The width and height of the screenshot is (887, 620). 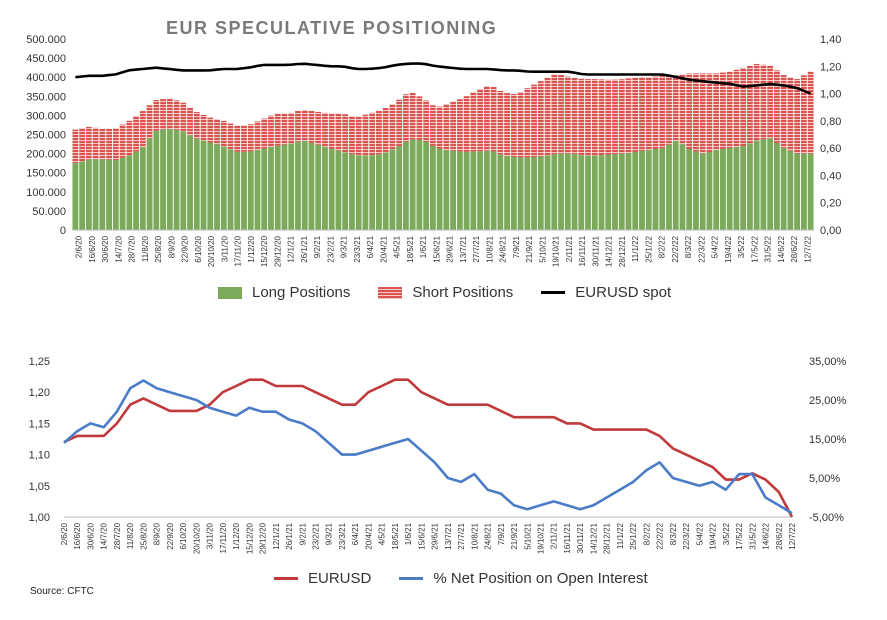 I want to click on x-tick-label: 8/3/22, so click(x=673, y=533).